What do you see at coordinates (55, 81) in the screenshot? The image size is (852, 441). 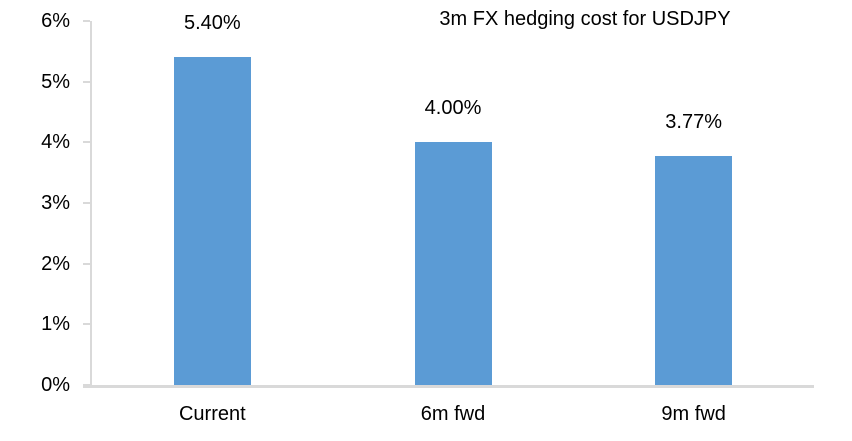 I see `y-axis-tick-label: 5%` at bounding box center [55, 81].